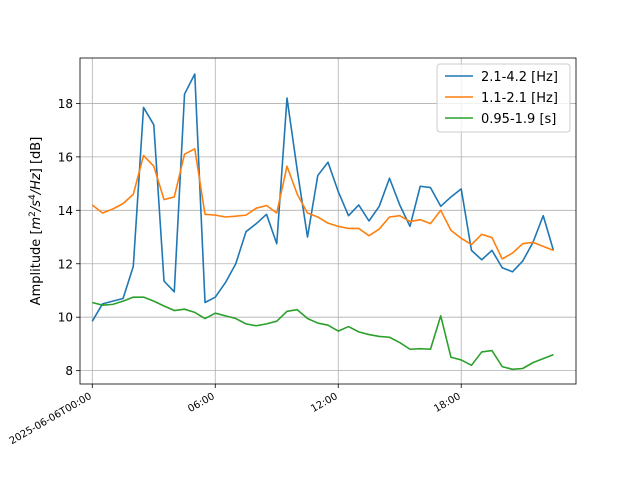 This screenshot has width=640, height=480. I want to click on y-tick-label: 18, so click(65, 104).